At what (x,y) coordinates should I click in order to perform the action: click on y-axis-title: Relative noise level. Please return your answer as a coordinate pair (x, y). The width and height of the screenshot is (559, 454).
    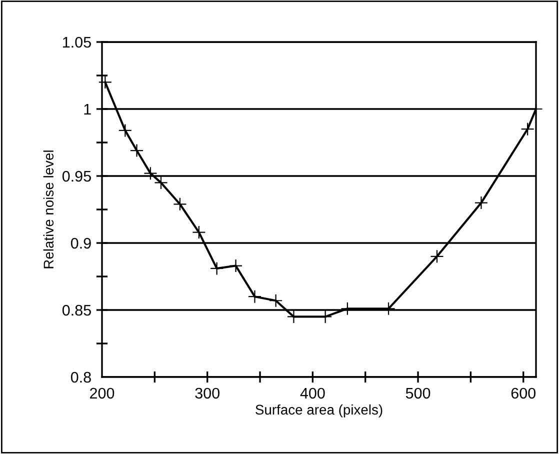
    Looking at the image, I should click on (48, 209).